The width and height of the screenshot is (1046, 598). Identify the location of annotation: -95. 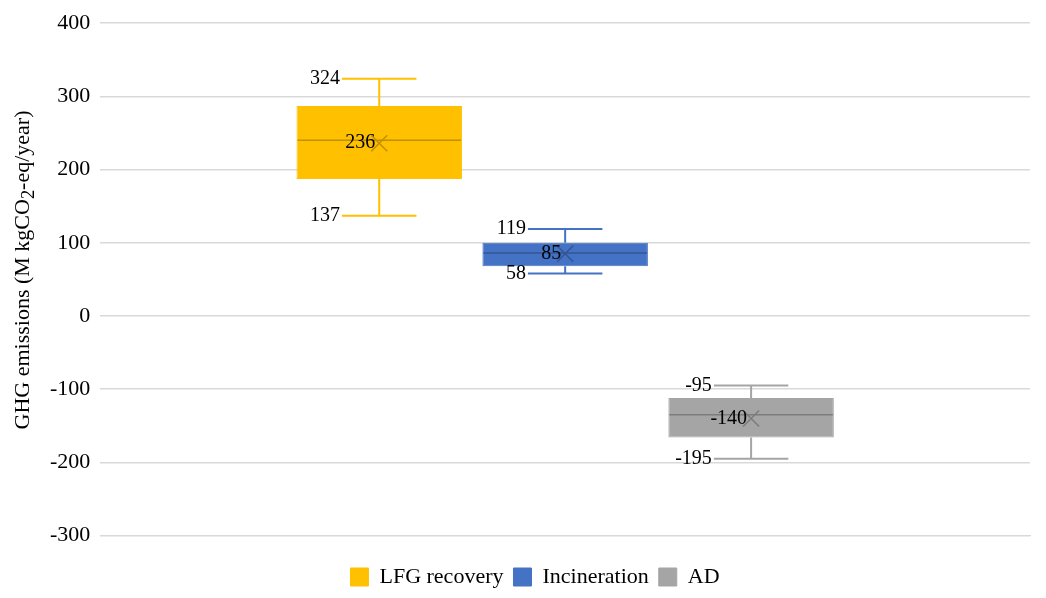
(698, 383).